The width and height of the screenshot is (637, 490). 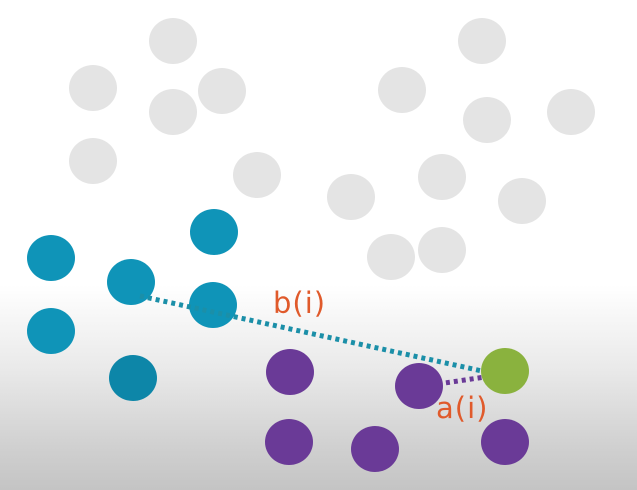 I want to click on b-distance-segment, so click(x=322, y=336).